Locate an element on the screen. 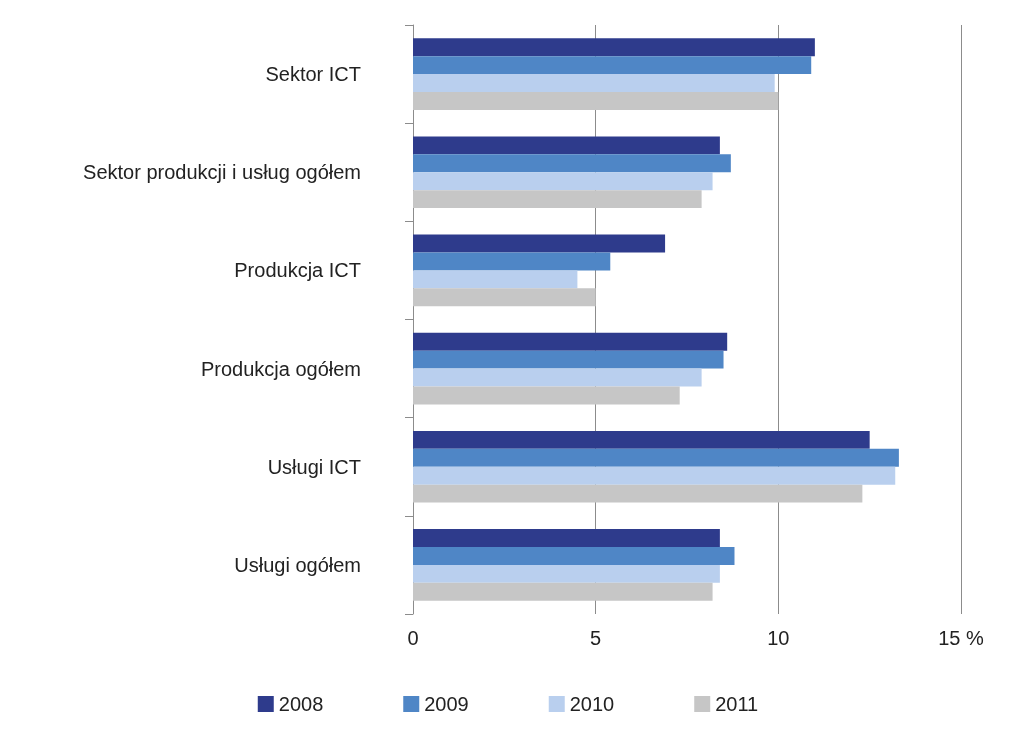  y-tick-label: Produkcja ogółem is located at coordinates (280, 368).